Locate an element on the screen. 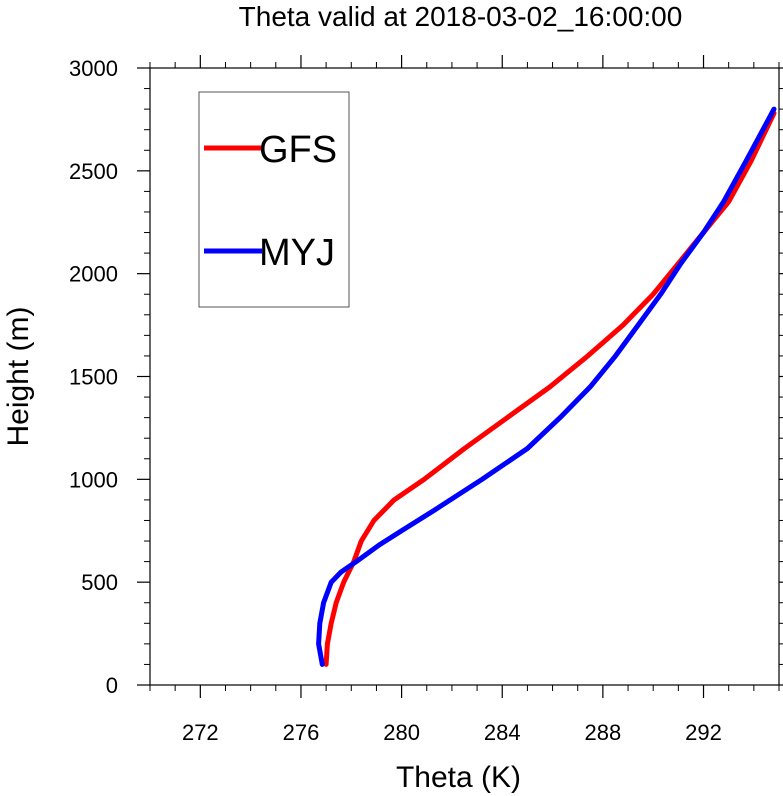  x-tick-label: 276 is located at coordinates (301, 732).